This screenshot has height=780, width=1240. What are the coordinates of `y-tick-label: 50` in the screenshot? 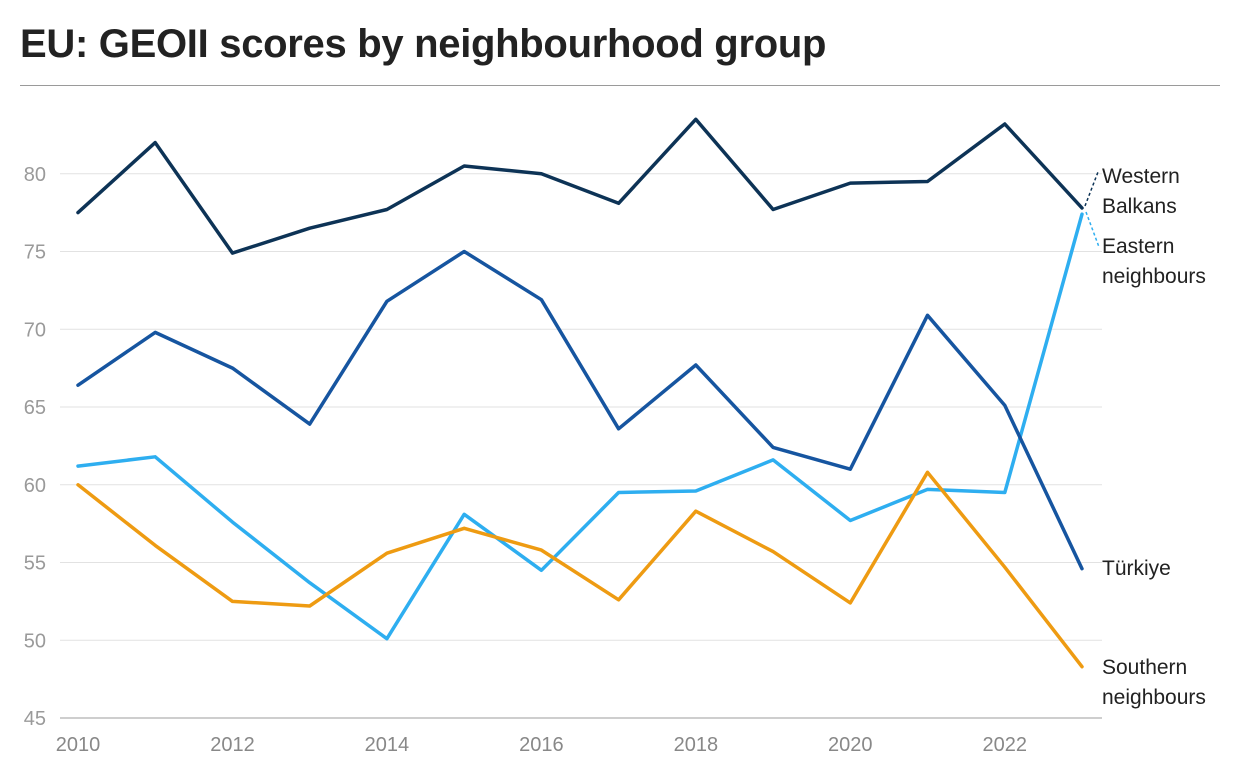 It's located at (35, 641).